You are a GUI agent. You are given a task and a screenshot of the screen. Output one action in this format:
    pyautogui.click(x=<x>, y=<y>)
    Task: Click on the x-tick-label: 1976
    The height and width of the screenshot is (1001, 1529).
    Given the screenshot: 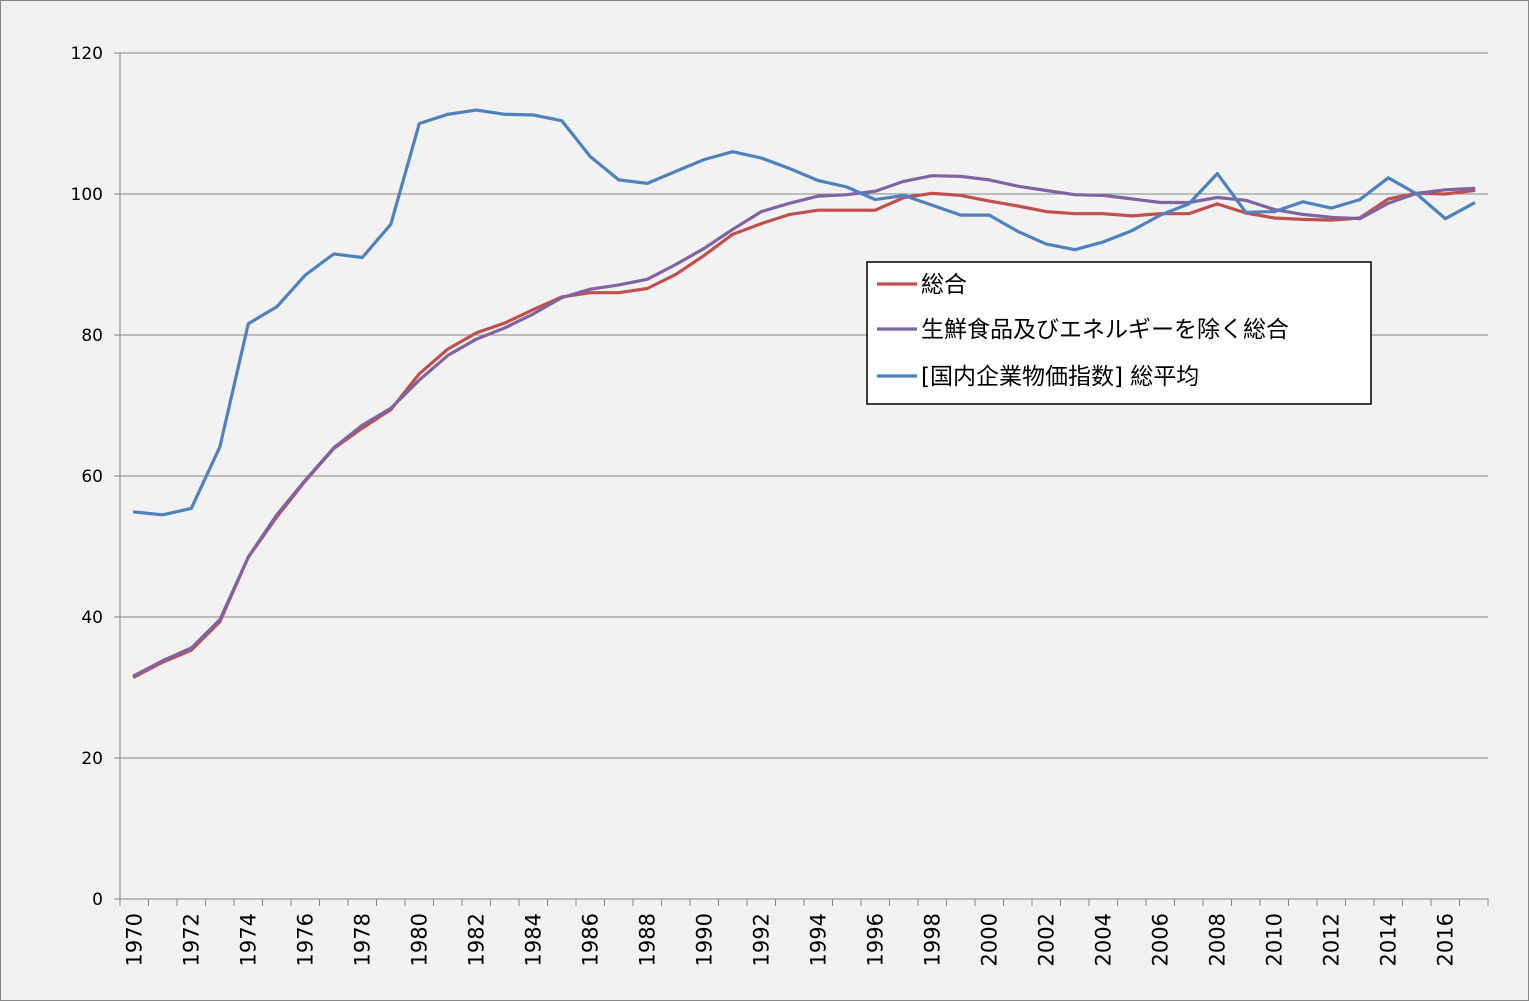 What is the action you would take?
    pyautogui.click(x=305, y=939)
    